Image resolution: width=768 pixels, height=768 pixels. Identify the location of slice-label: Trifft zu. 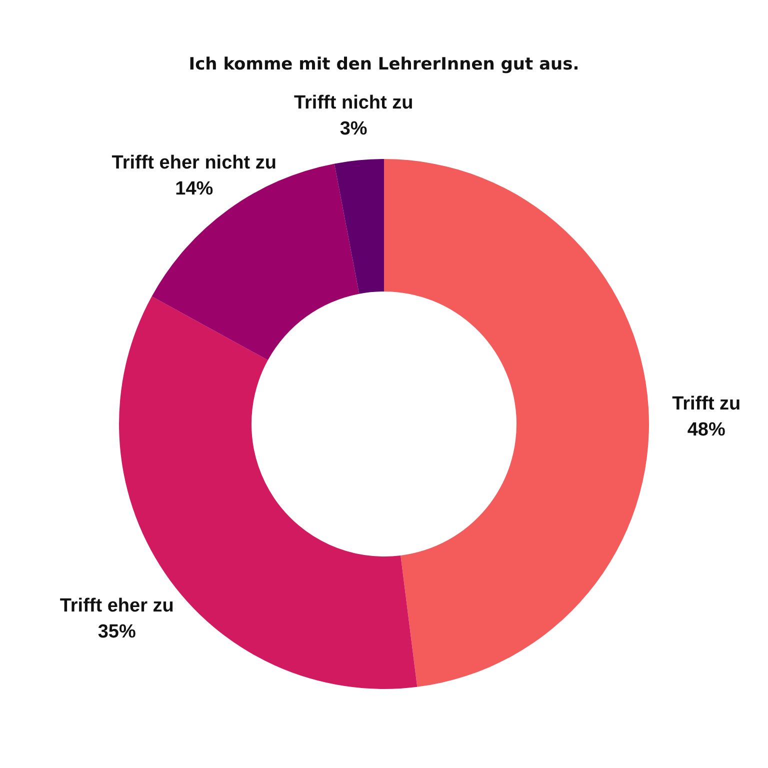
(706, 404).